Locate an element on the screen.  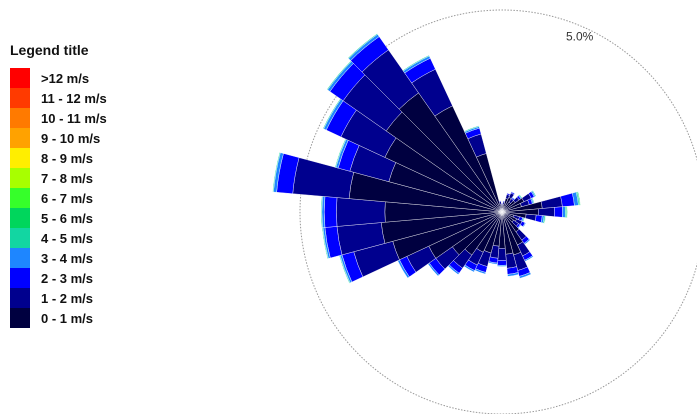
legend-item: 10 - 11 m/s is located at coordinates (58, 118).